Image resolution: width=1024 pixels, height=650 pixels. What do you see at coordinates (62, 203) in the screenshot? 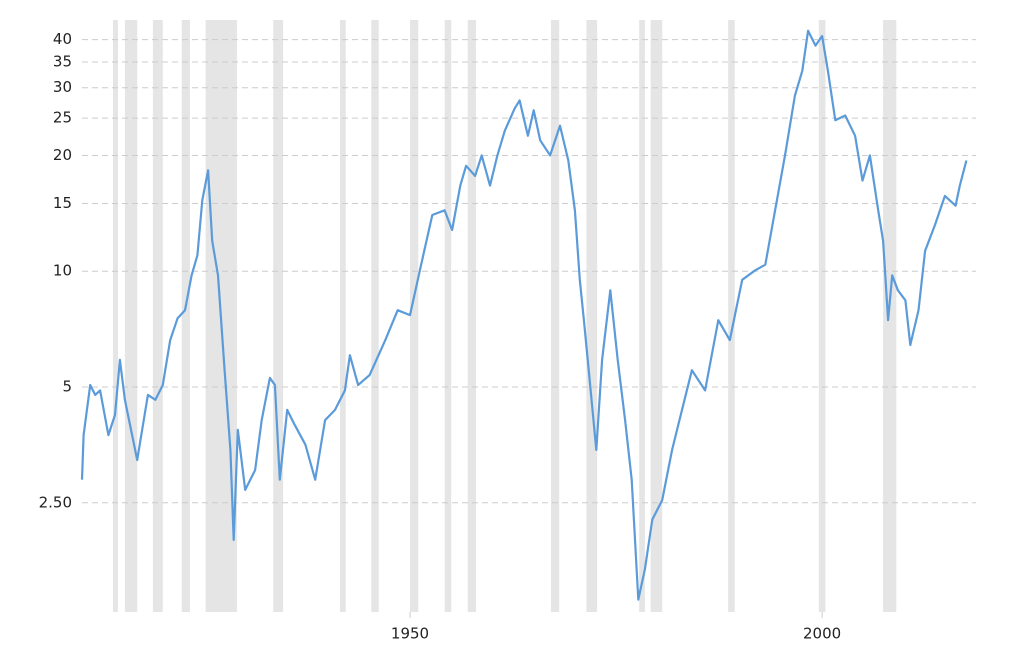
I see `y-tick-label: 15` at bounding box center [62, 203].